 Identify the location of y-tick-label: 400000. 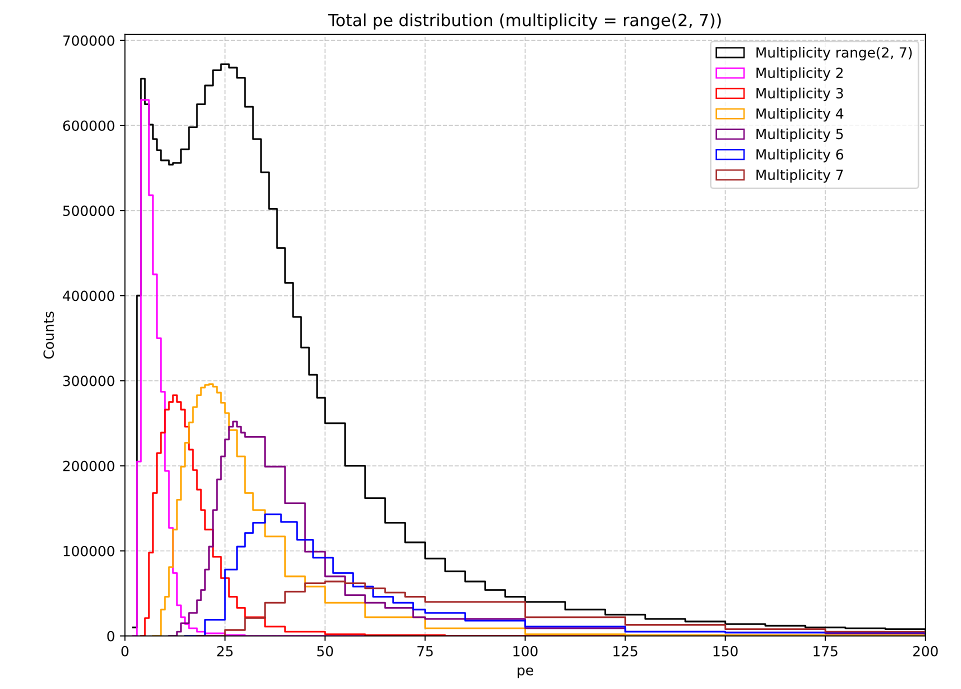
(88, 296).